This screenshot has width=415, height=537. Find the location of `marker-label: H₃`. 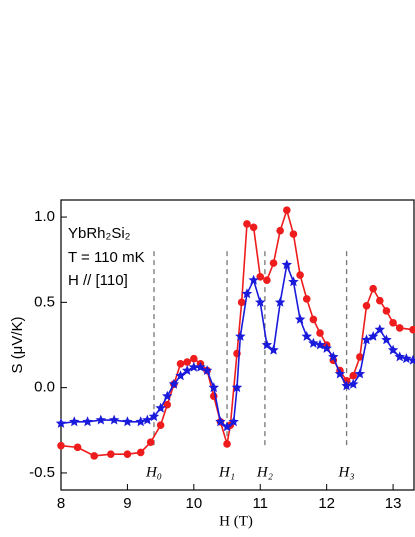

marker-label: H₃ is located at coordinates (346, 472).